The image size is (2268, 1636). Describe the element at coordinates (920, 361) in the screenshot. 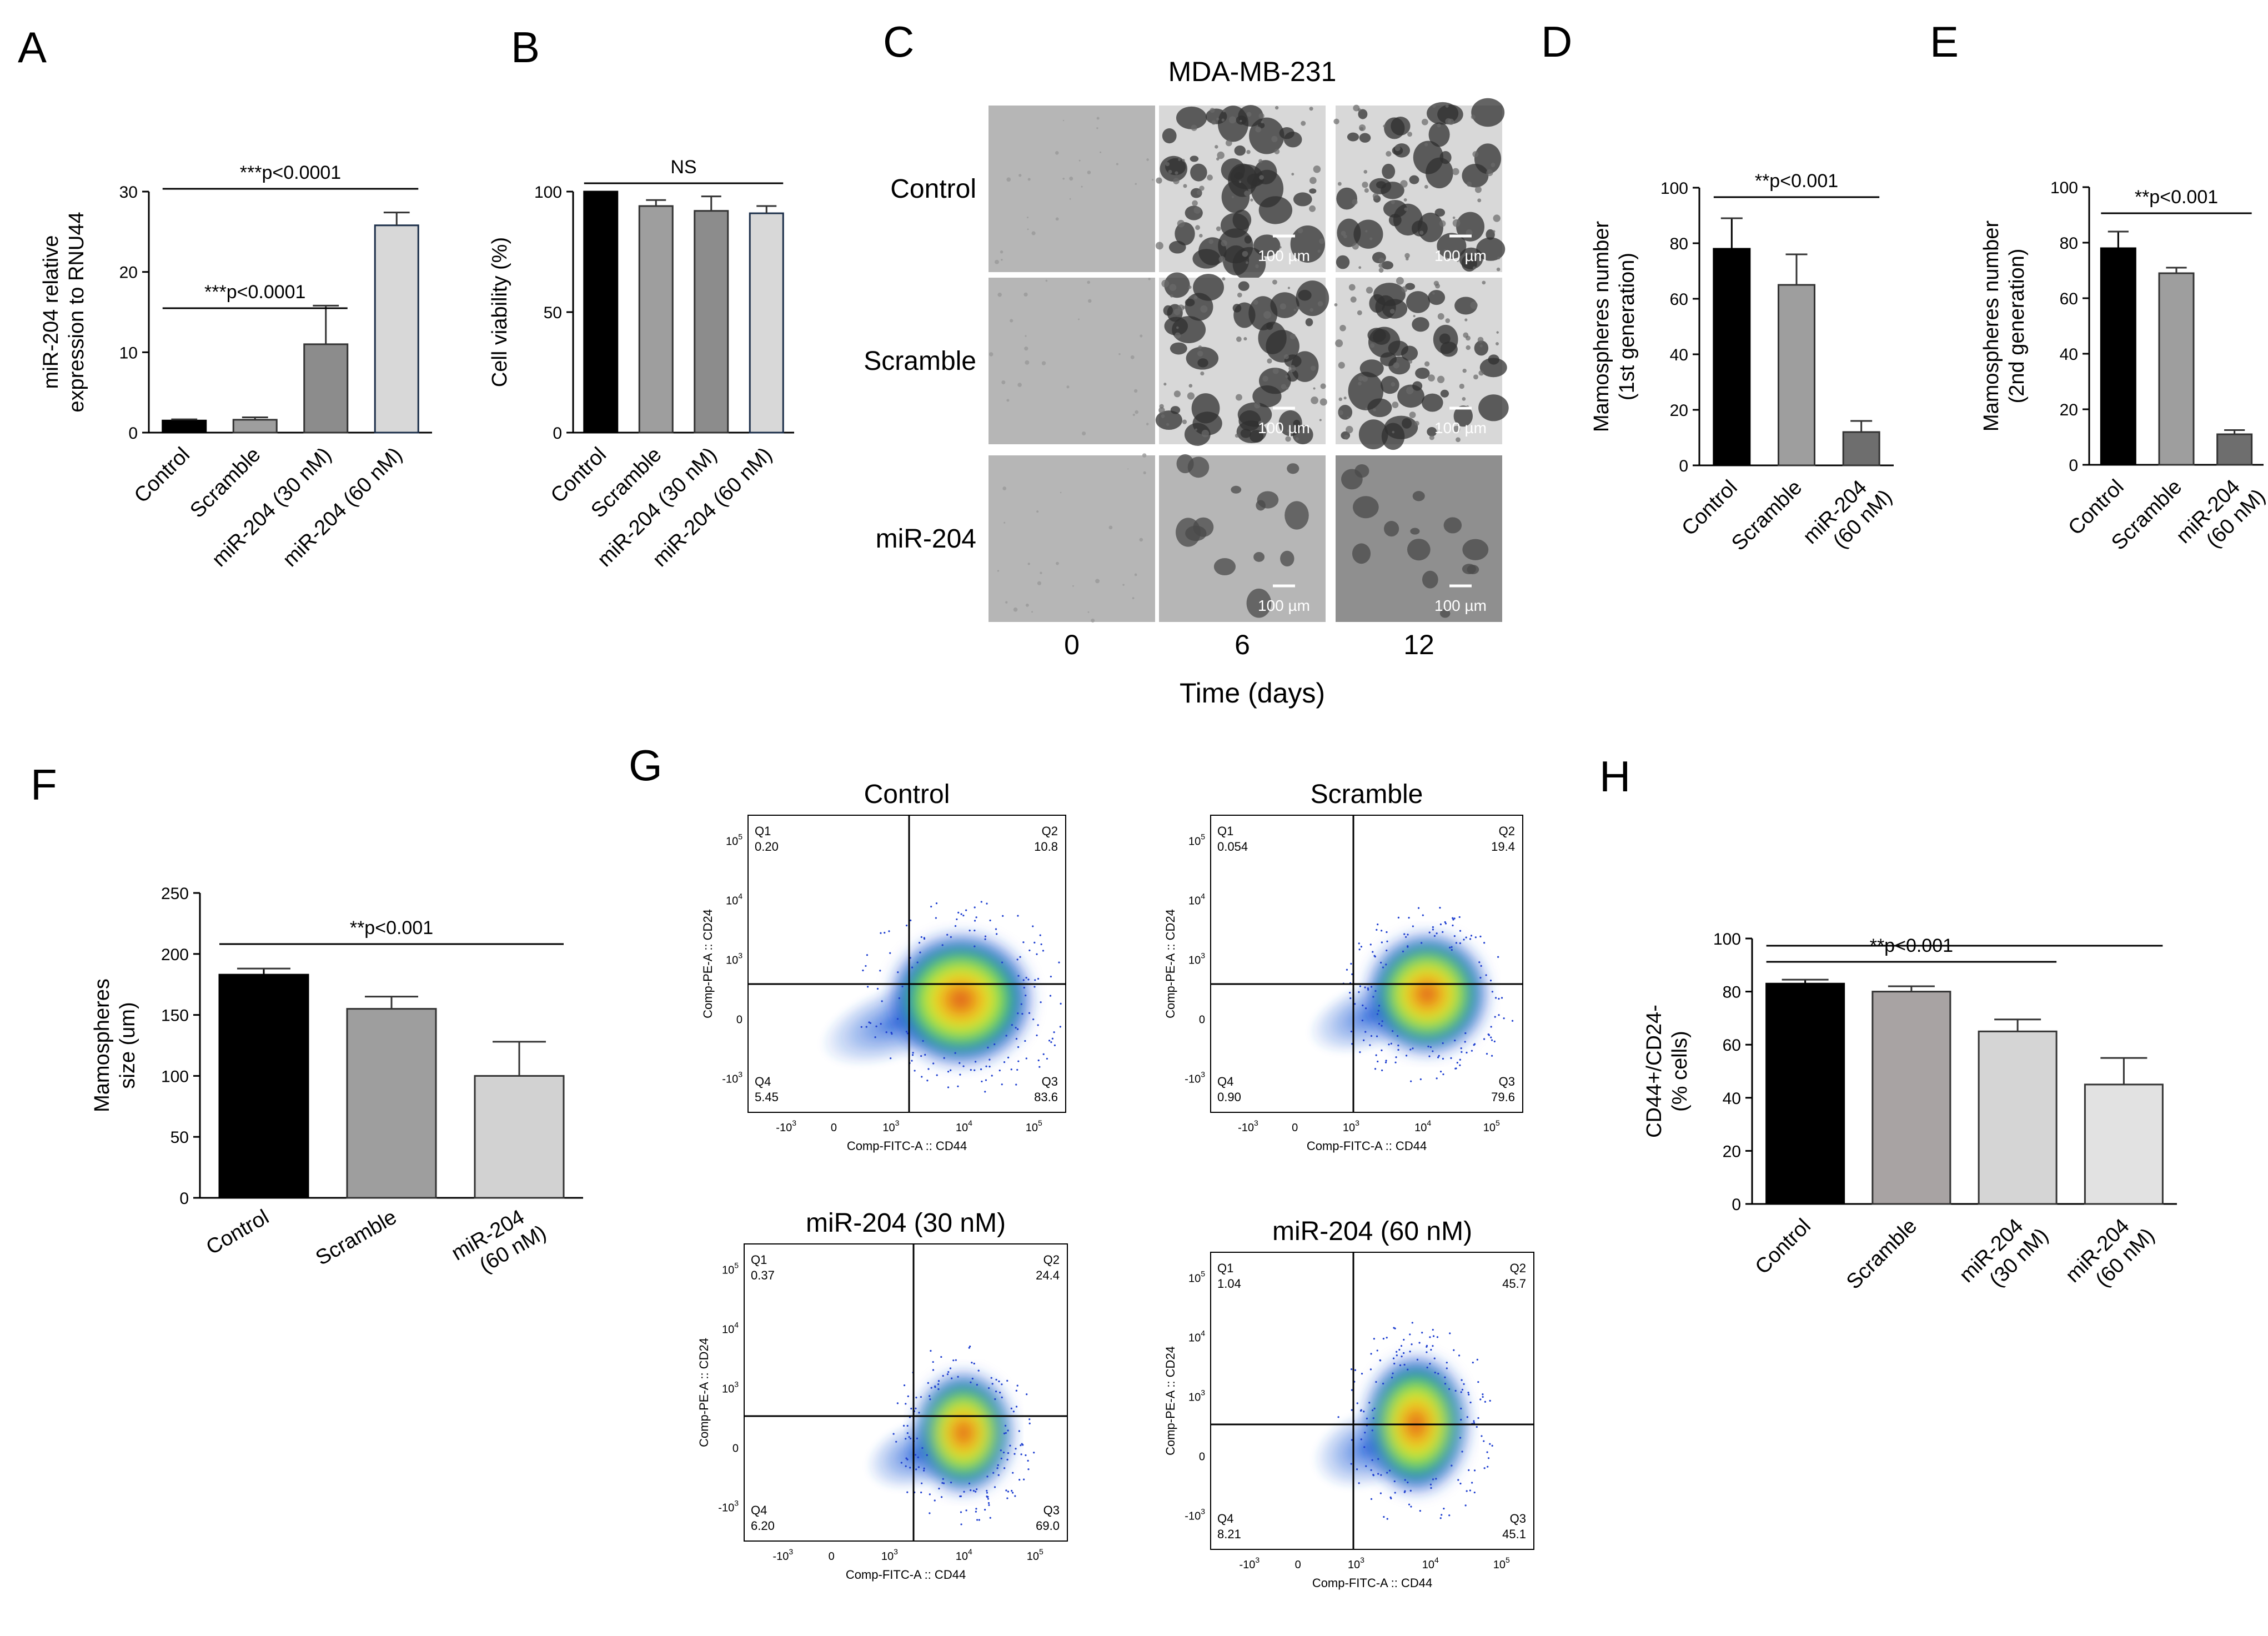

I see `micrograph-row-label: Scramble` at that location.